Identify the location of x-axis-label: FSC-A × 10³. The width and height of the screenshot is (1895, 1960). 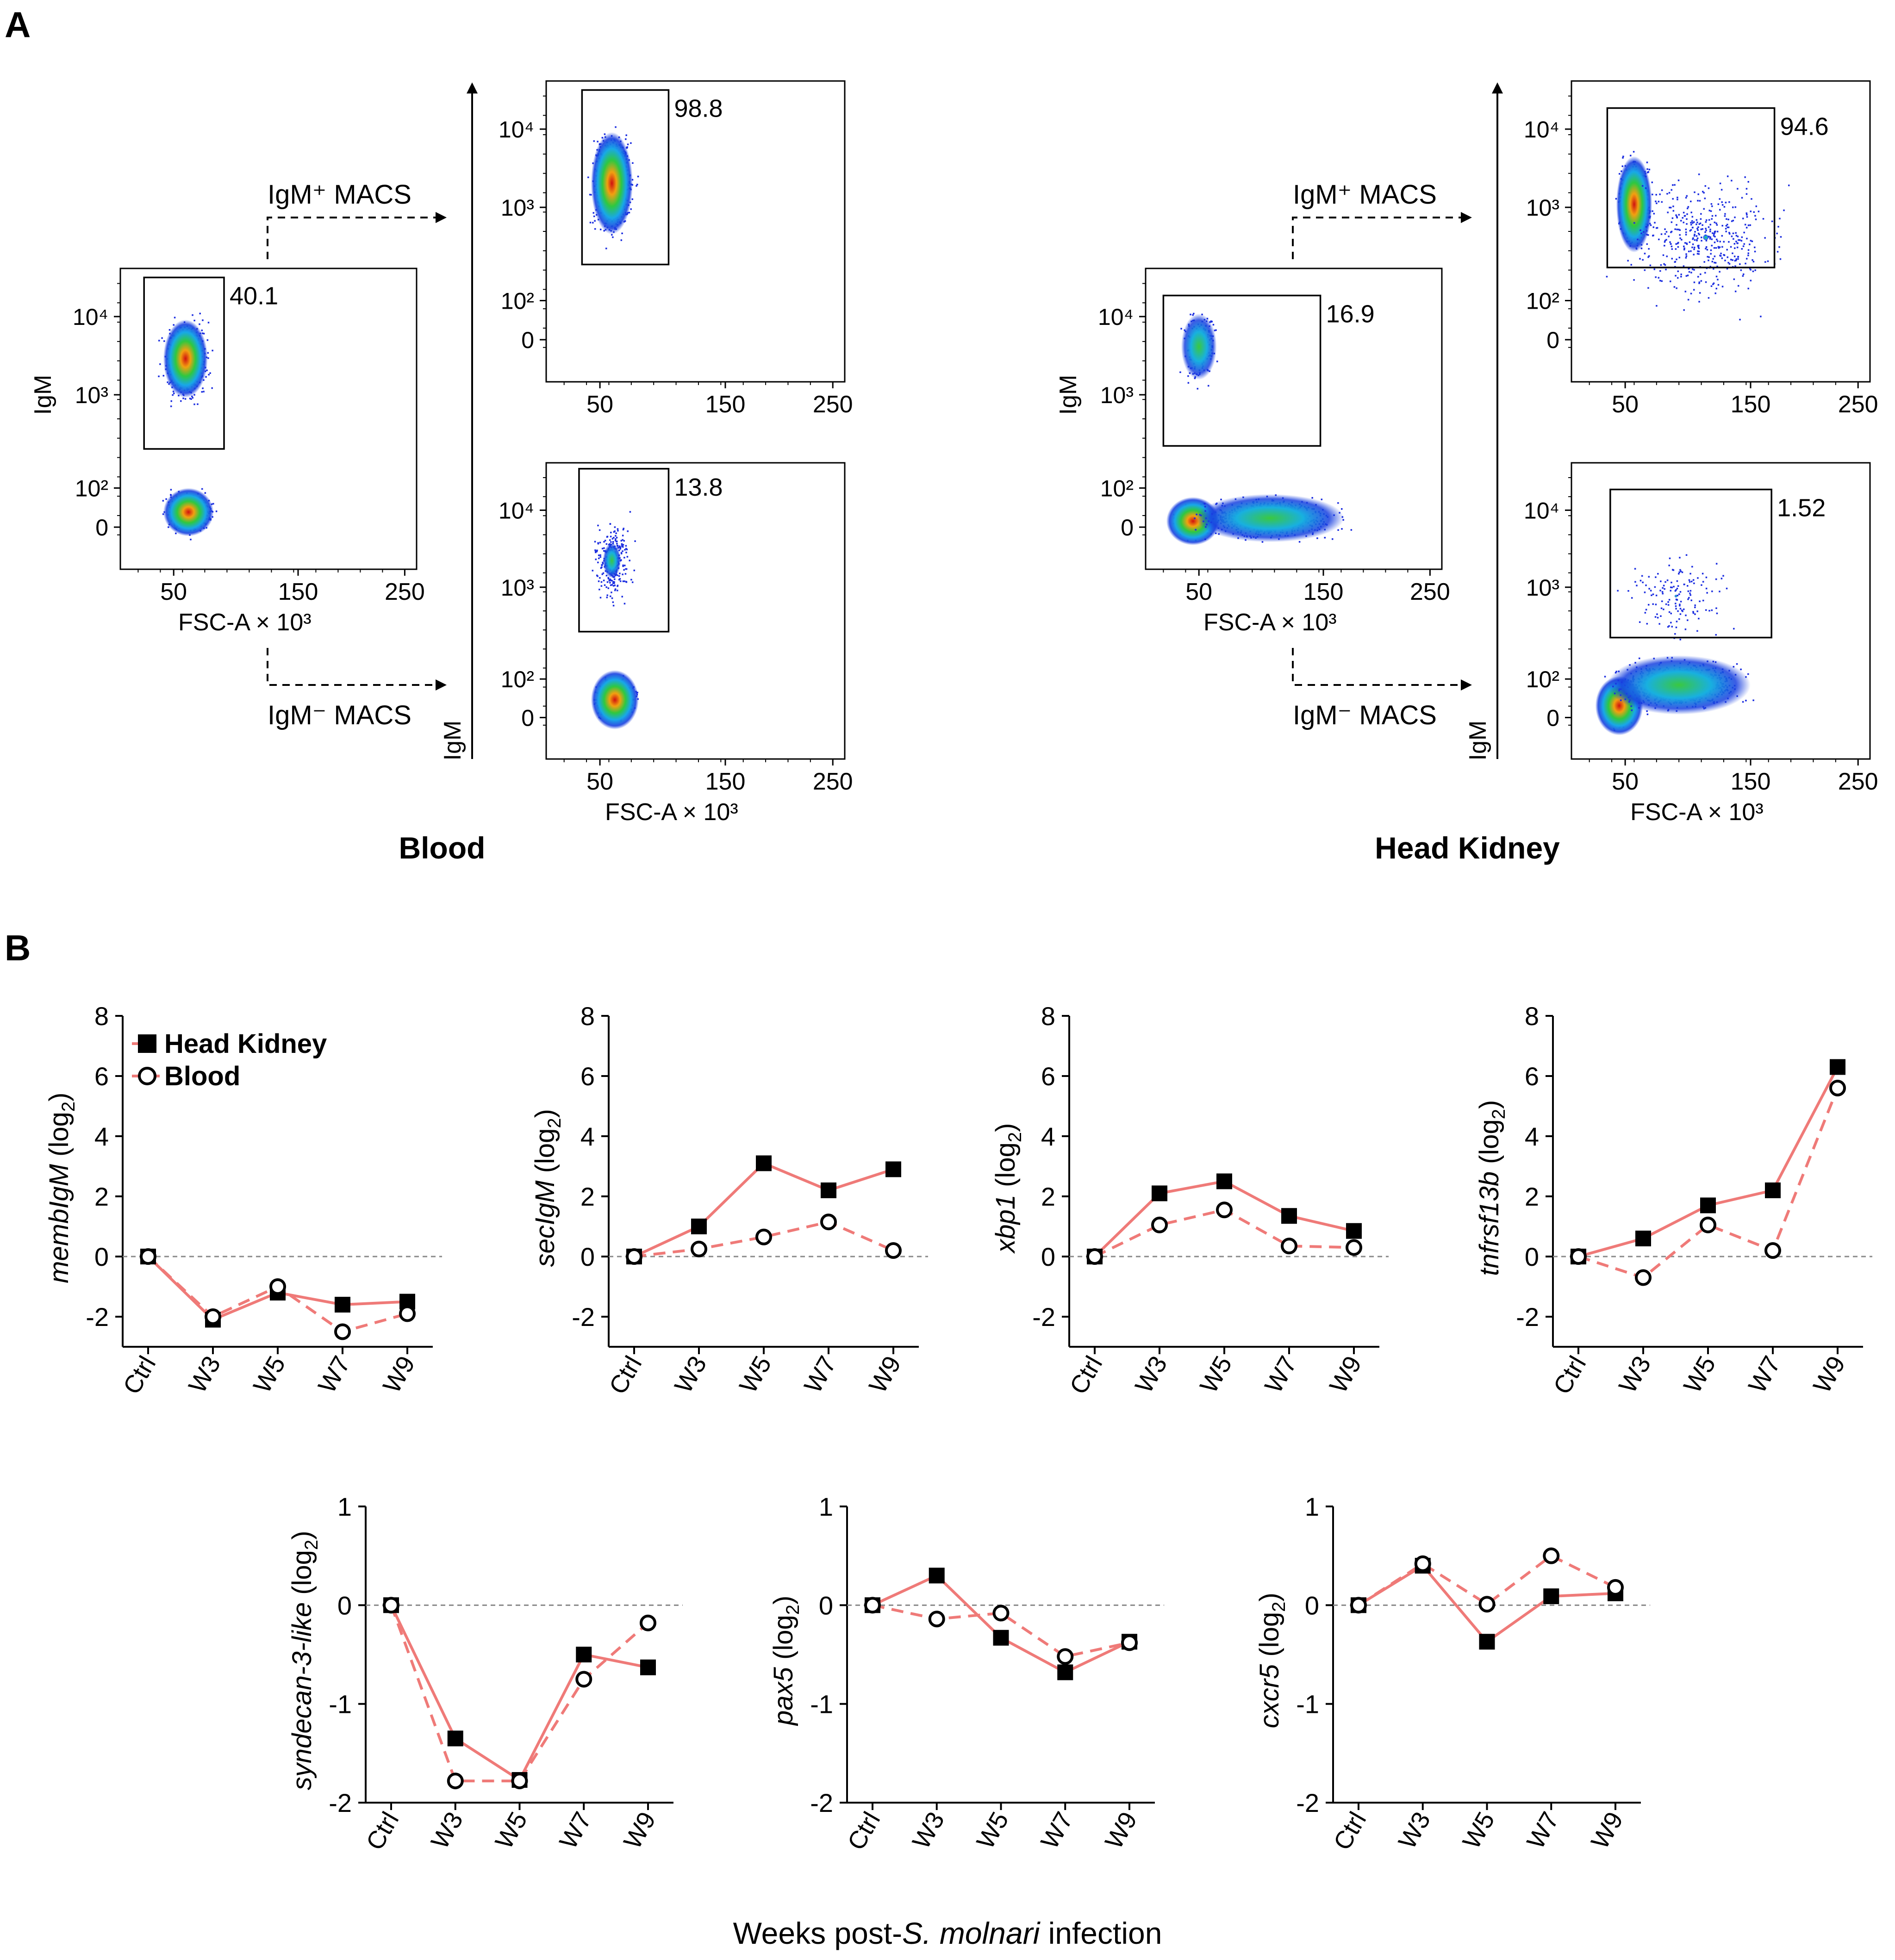
(671, 812).